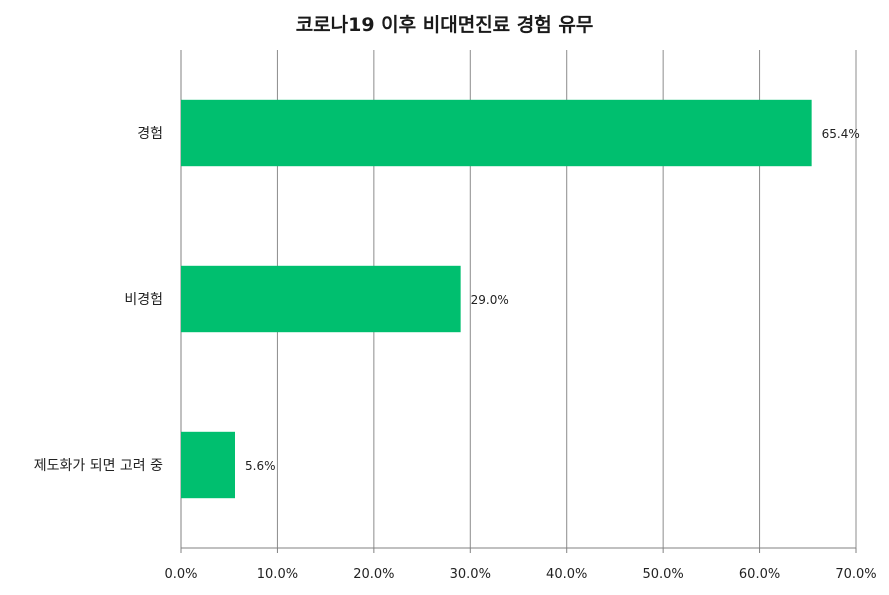  Describe the element at coordinates (150, 134) in the screenshot. I see `category-label: 경험` at that location.